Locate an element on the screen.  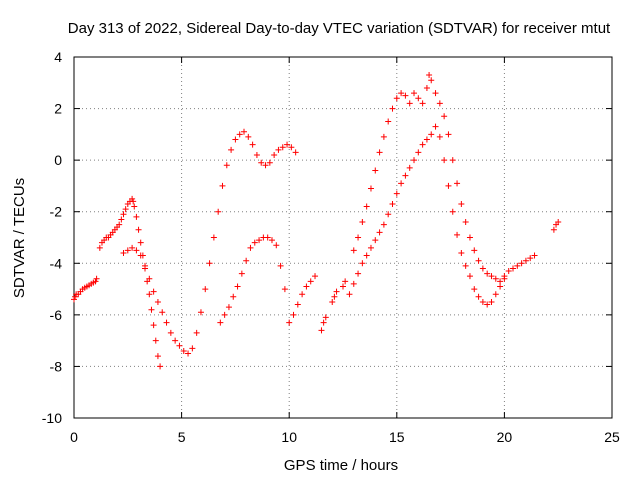
x-tick-label: 20 is located at coordinates (505, 437).